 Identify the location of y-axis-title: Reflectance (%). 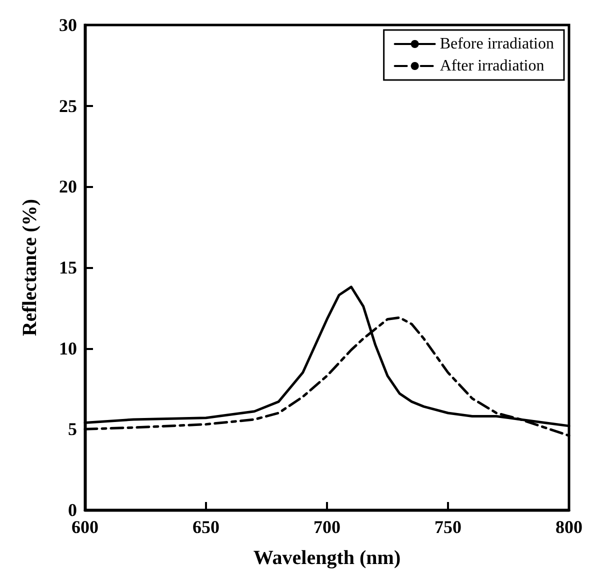
(30, 267).